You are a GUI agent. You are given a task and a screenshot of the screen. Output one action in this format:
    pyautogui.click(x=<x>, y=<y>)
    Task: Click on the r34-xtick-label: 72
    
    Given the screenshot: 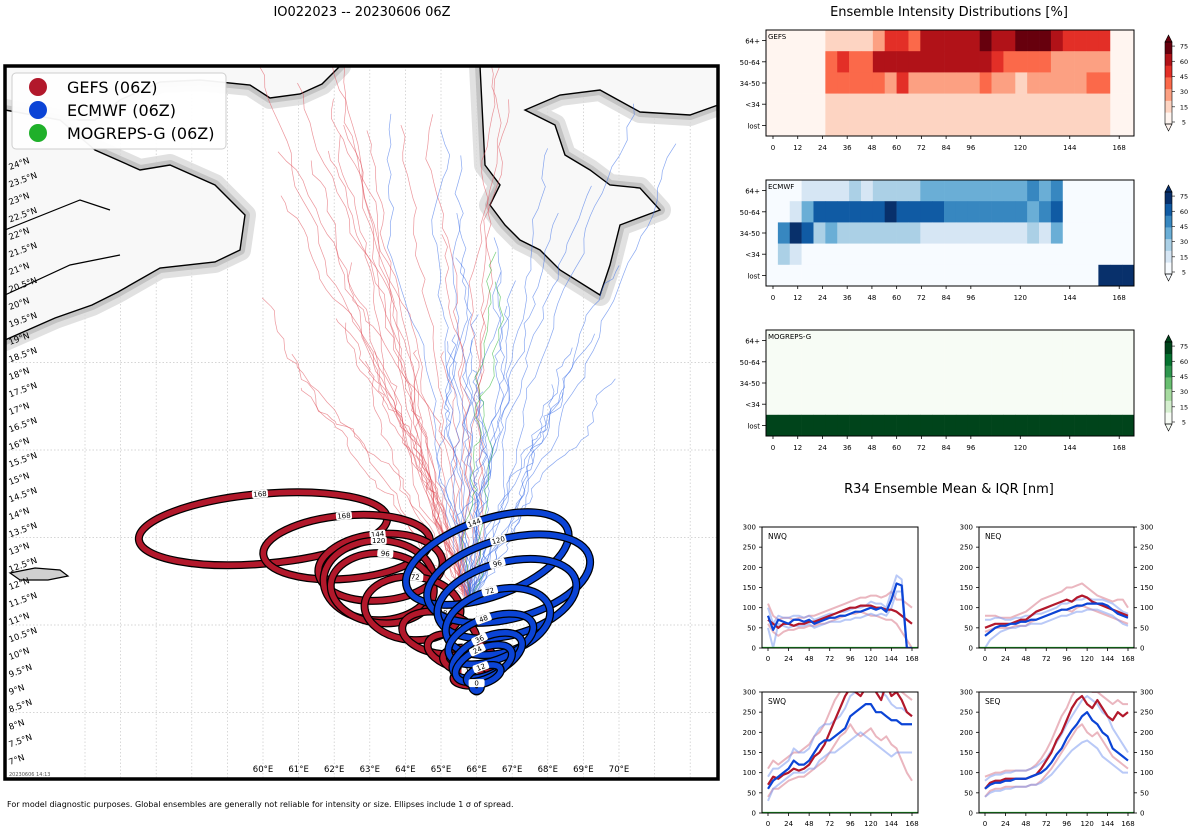 What is the action you would take?
    pyautogui.click(x=829, y=824)
    